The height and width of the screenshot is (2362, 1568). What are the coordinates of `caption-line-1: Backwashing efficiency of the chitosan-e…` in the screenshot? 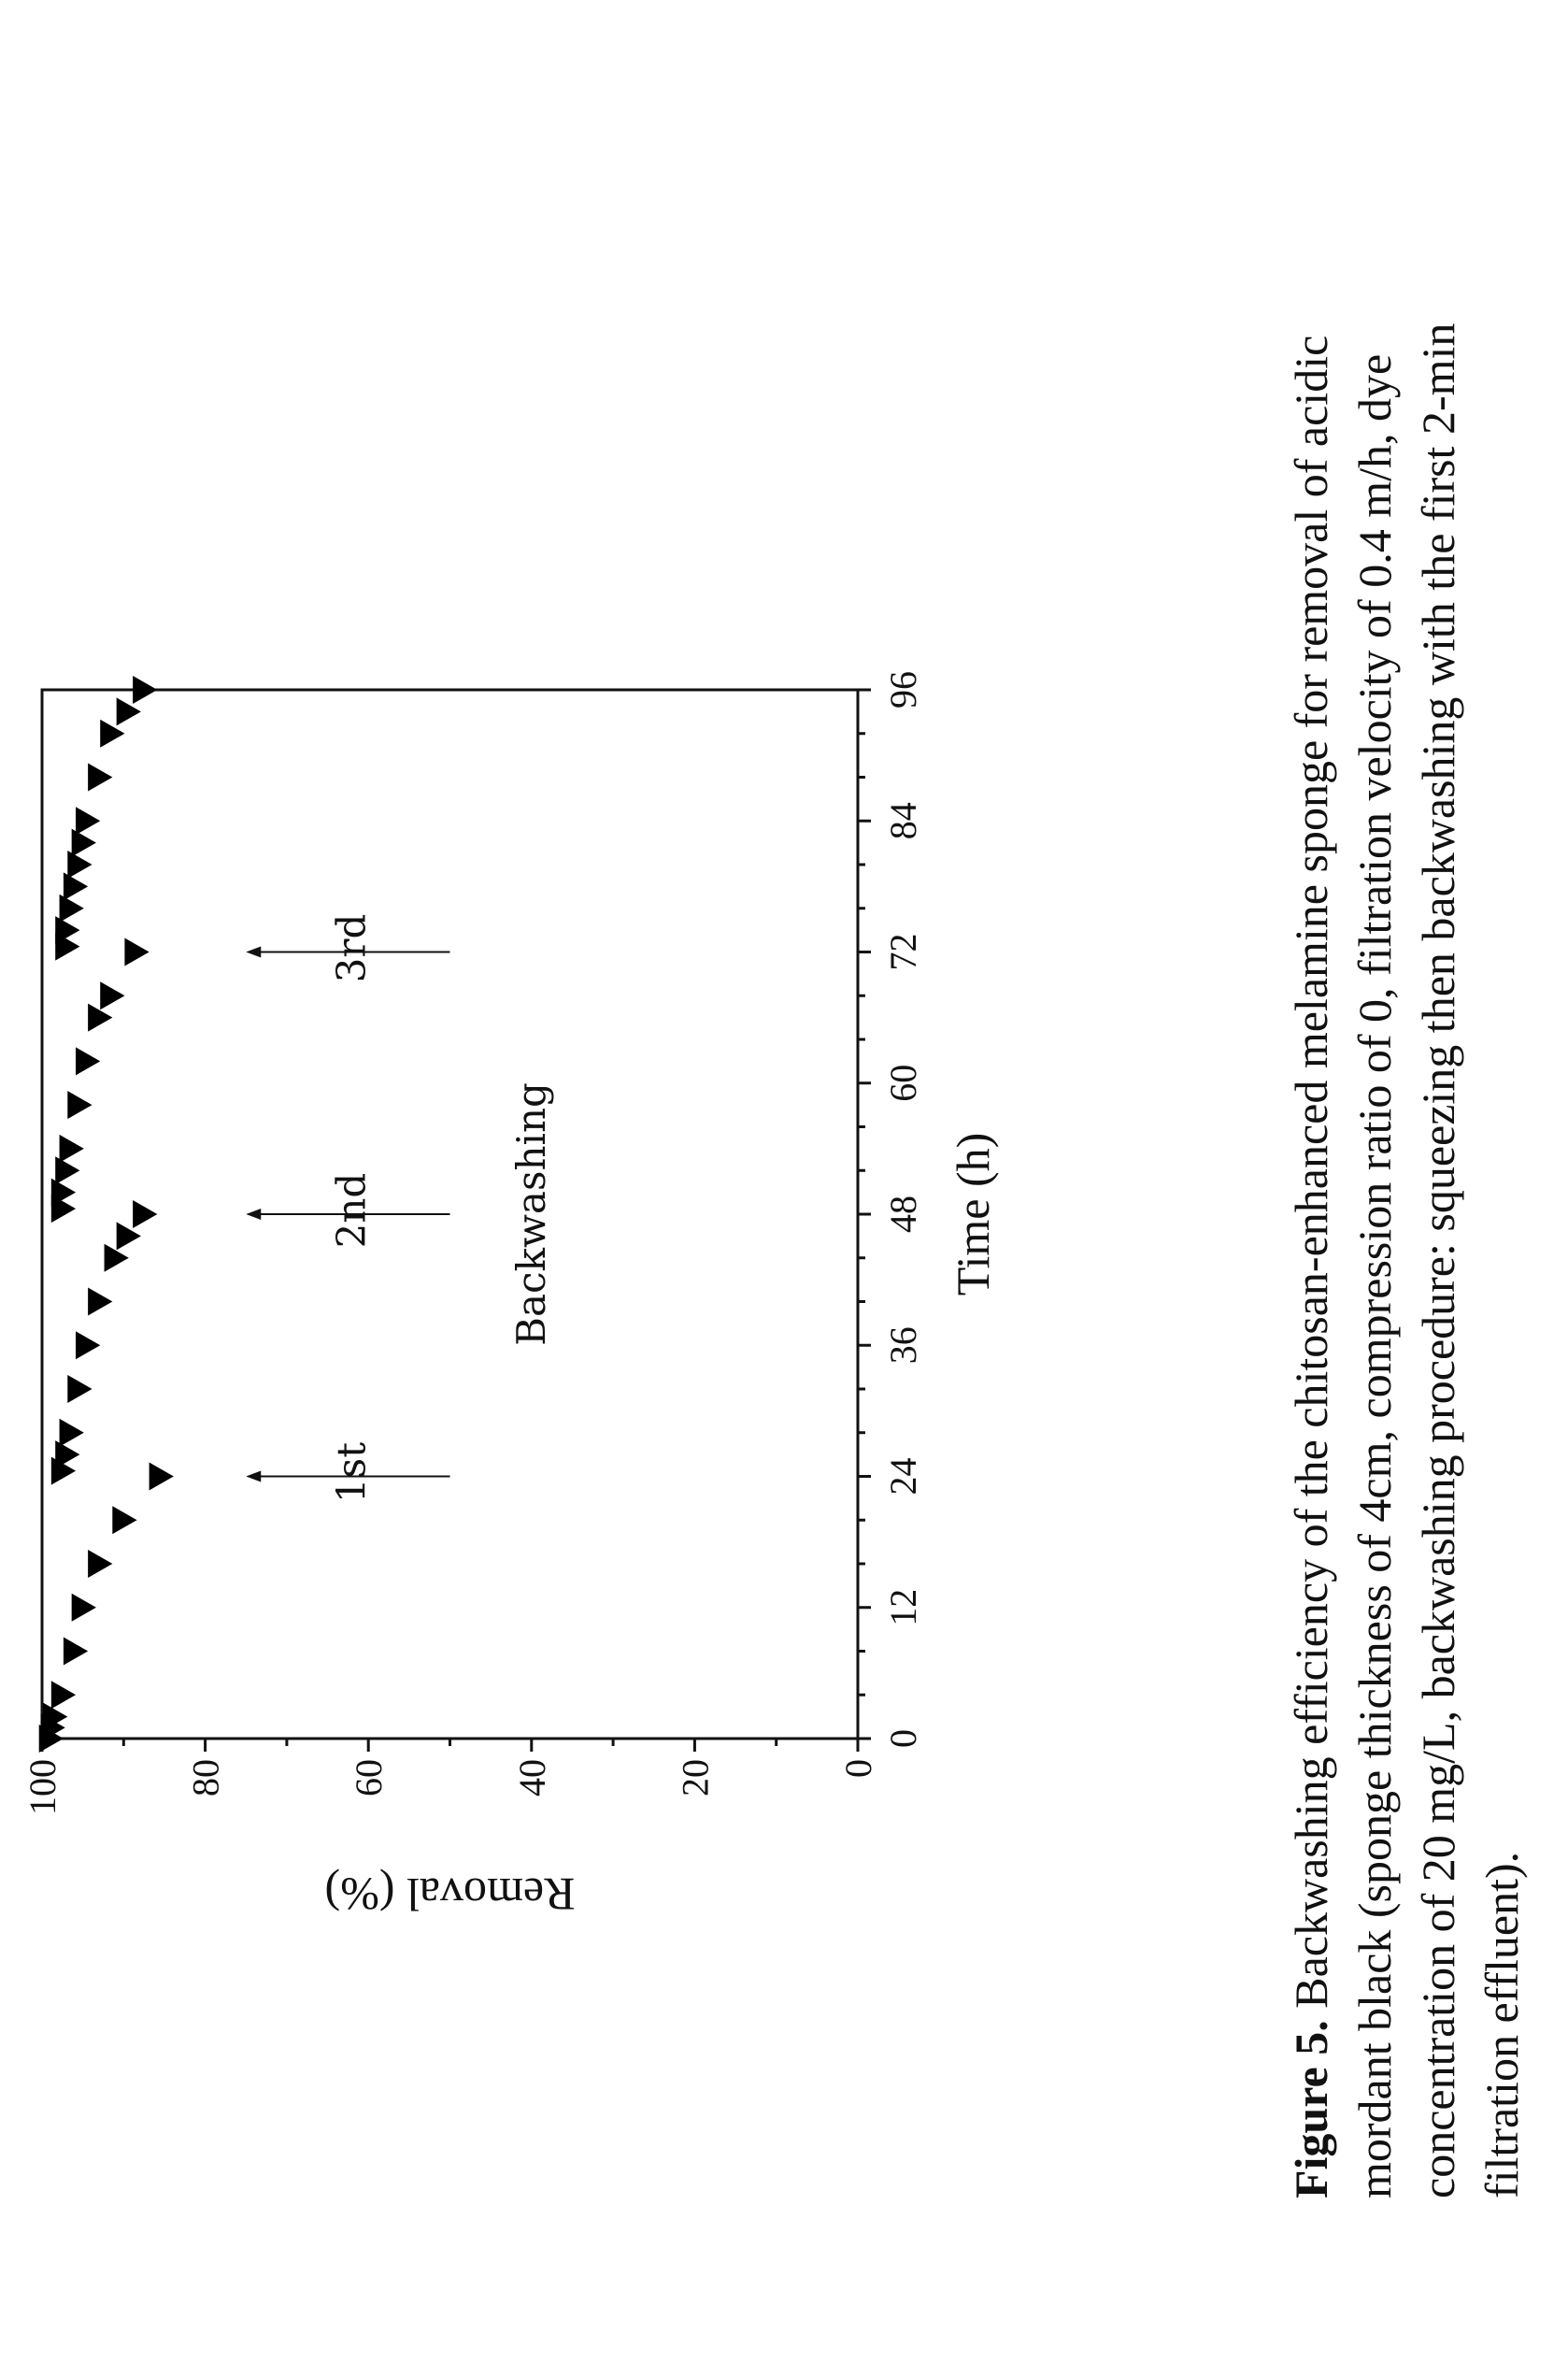 It's located at (1311, 1178).